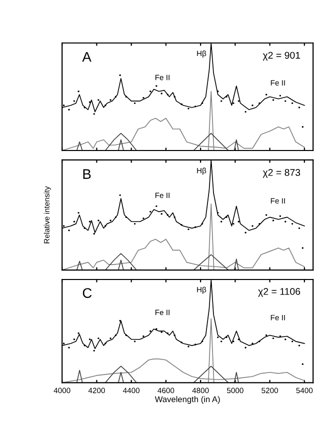 Image resolution: width=332 pixels, height=430 pixels. Describe the element at coordinates (187, 400) in the screenshot. I see `x-axis-title: Wavelength (in A)` at that location.